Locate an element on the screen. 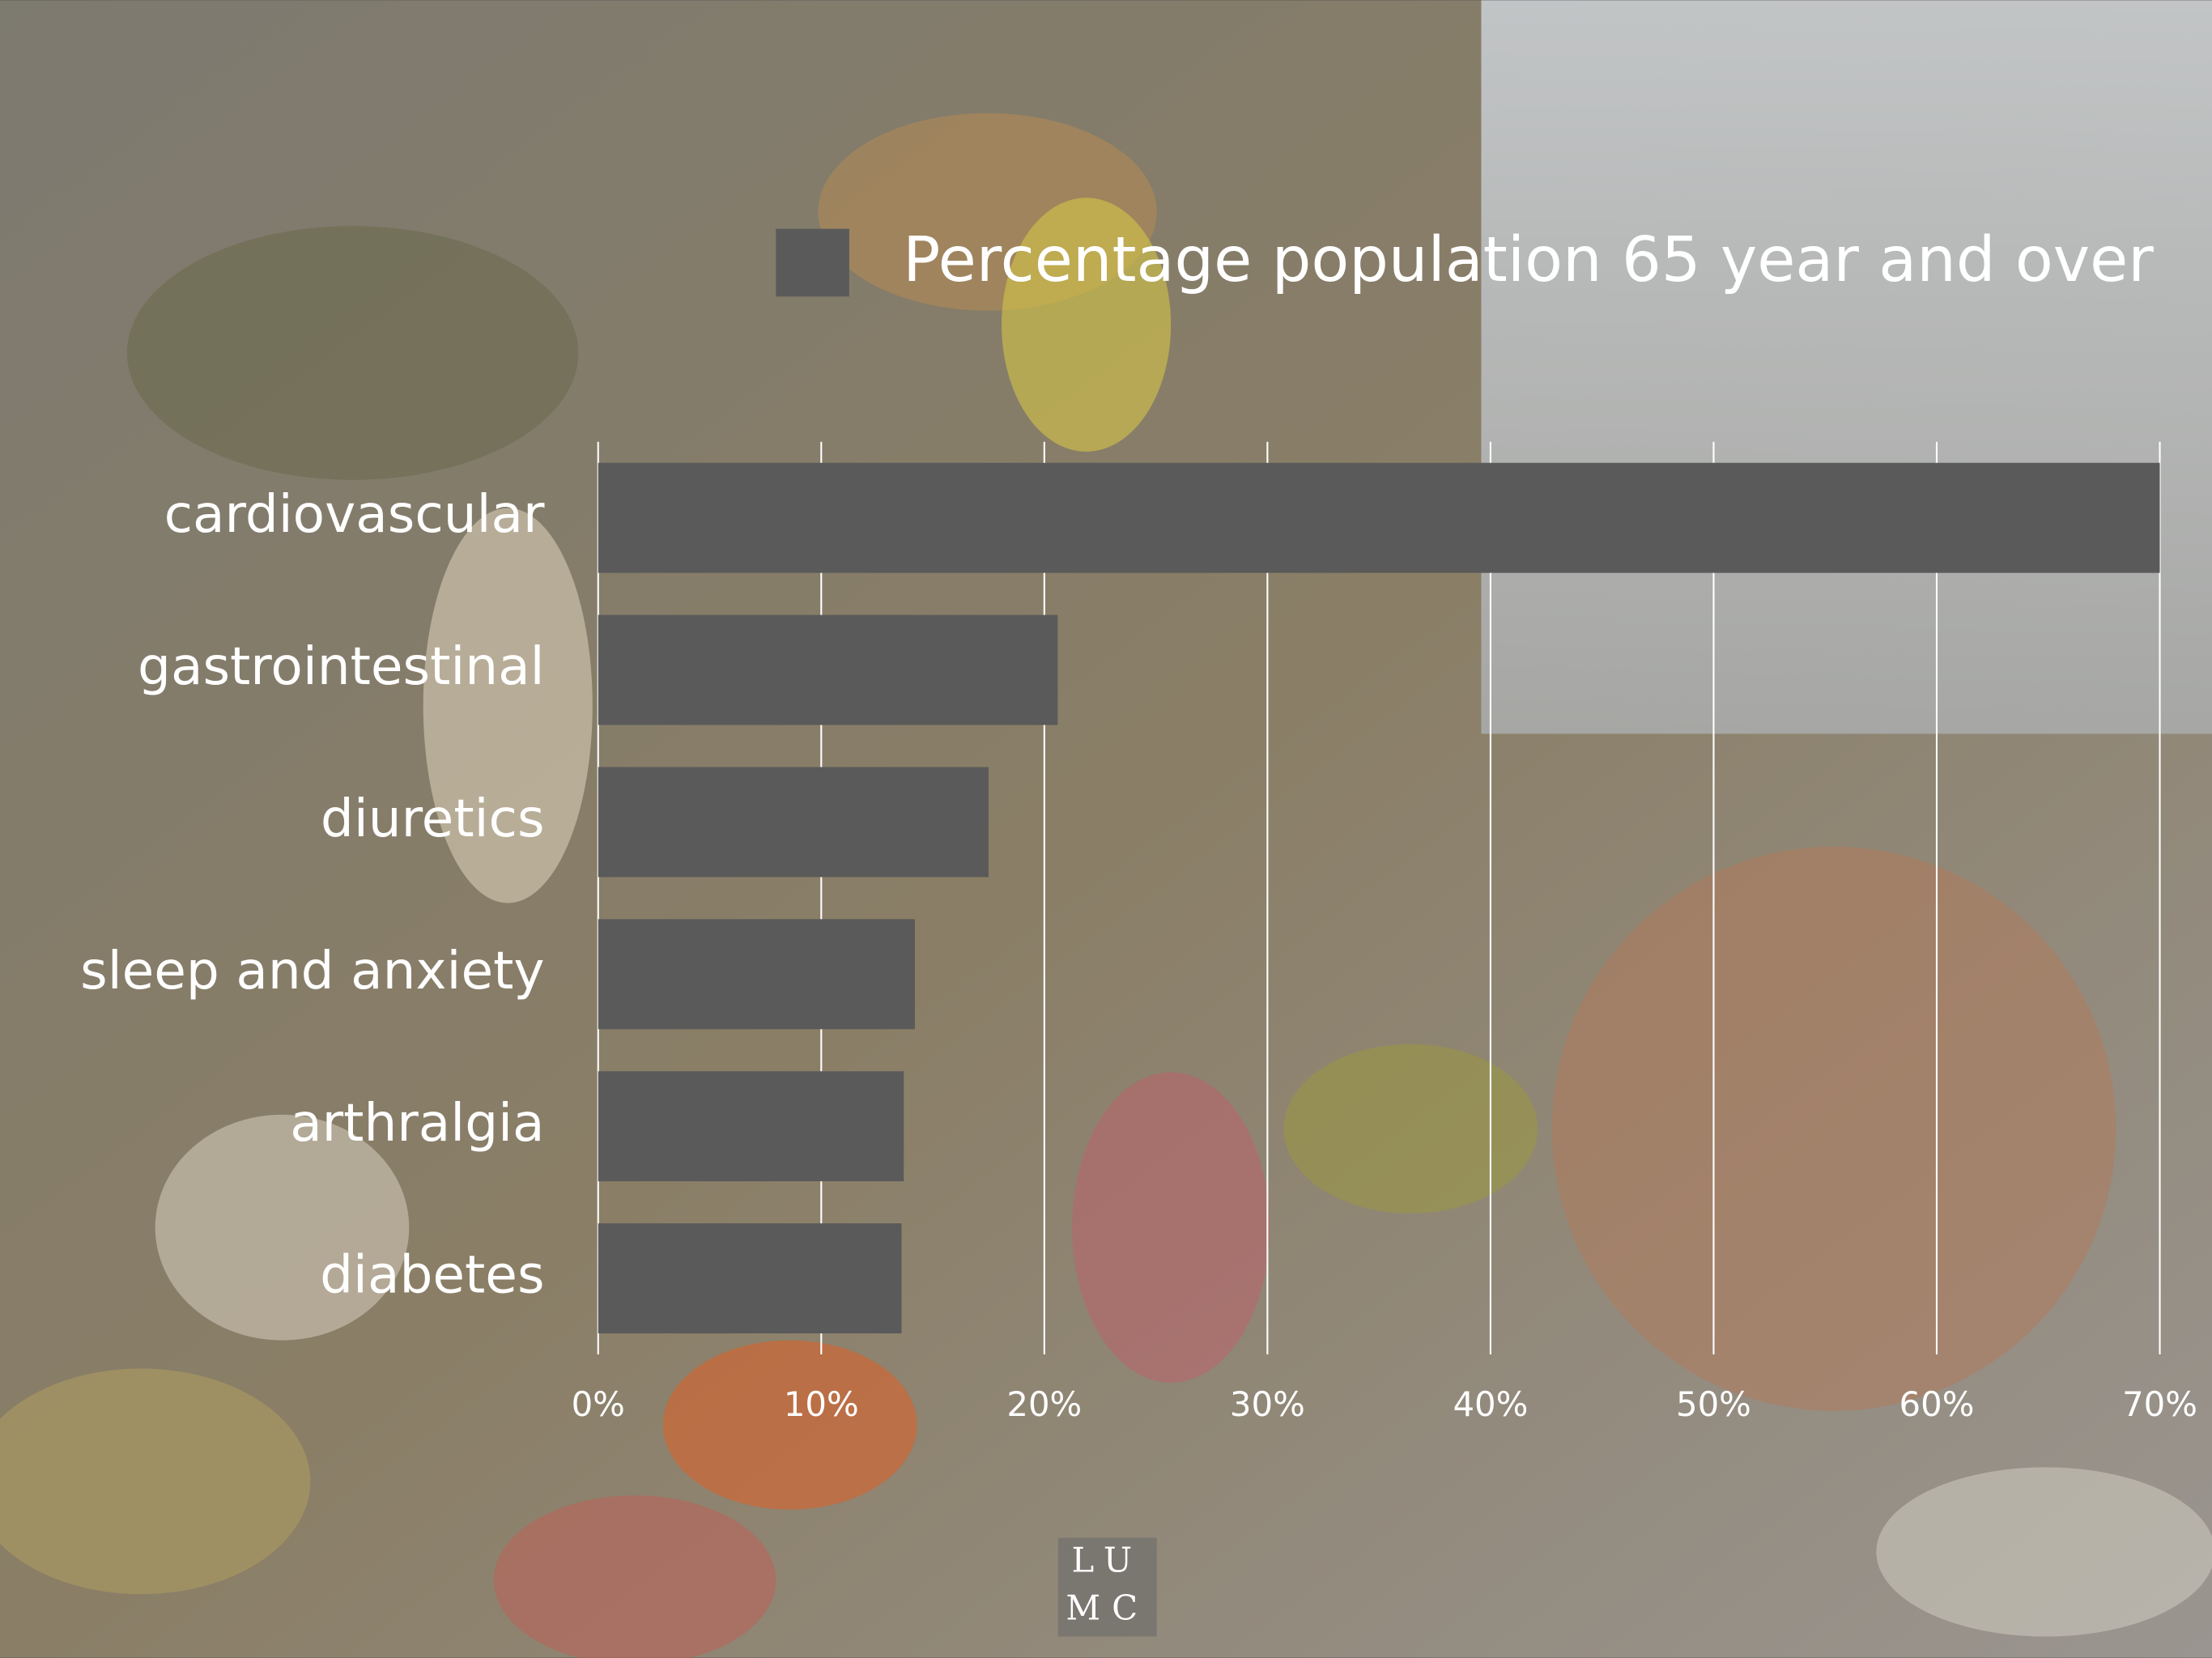 The height and width of the screenshot is (1658, 2212). y-tick-label: gastrointestinal is located at coordinates (341, 666).